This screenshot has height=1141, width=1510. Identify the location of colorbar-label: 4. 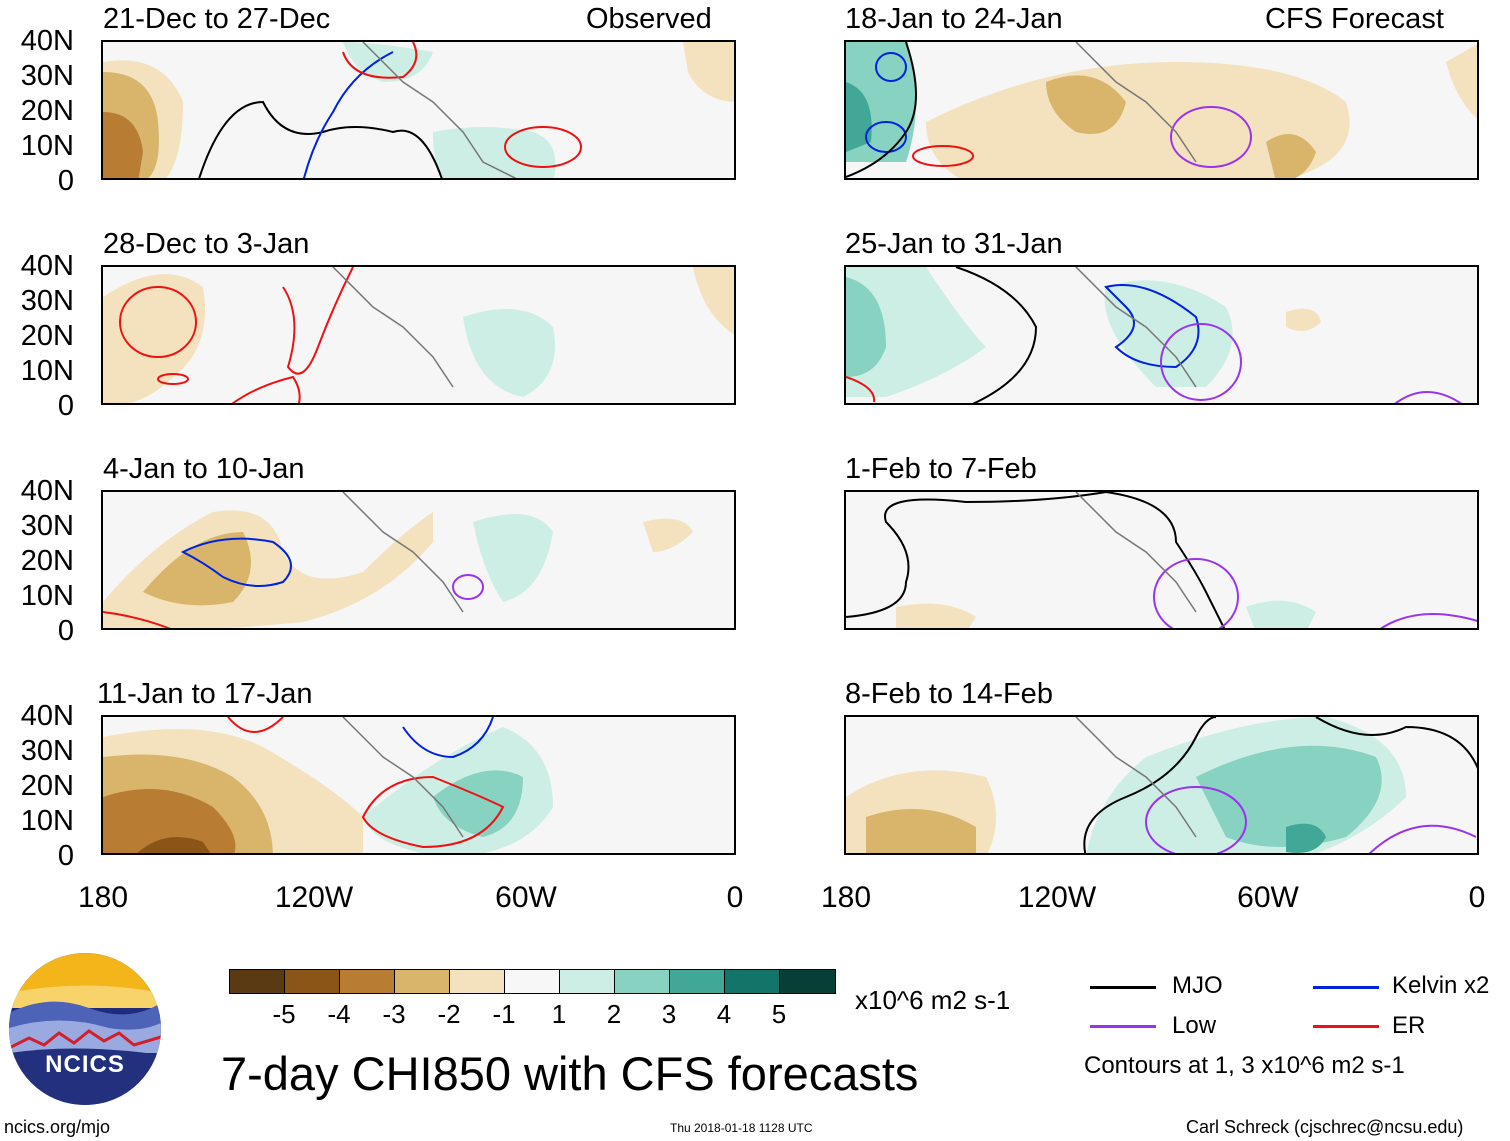
(724, 1014).